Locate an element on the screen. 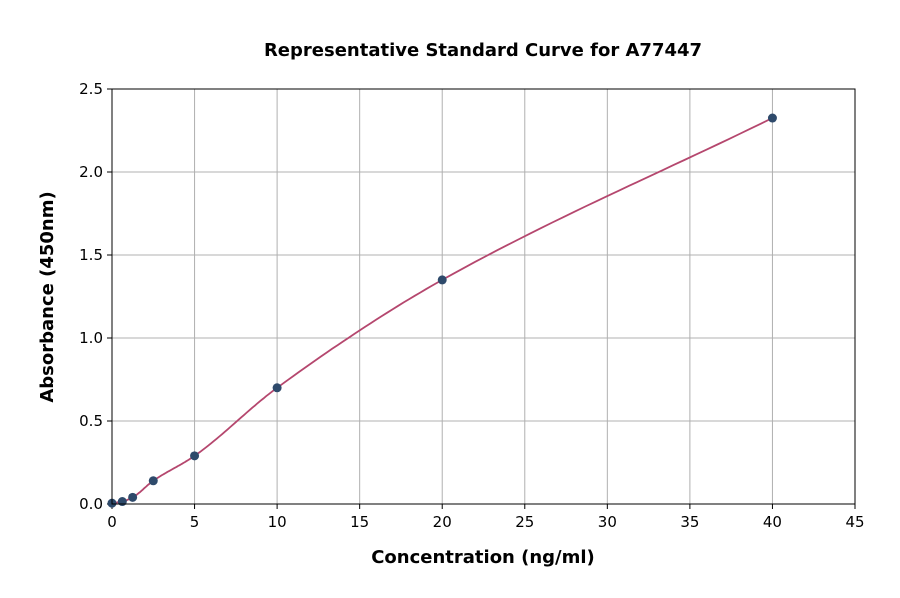 The width and height of the screenshot is (900, 598). x-tick-label: 20 is located at coordinates (442, 522).